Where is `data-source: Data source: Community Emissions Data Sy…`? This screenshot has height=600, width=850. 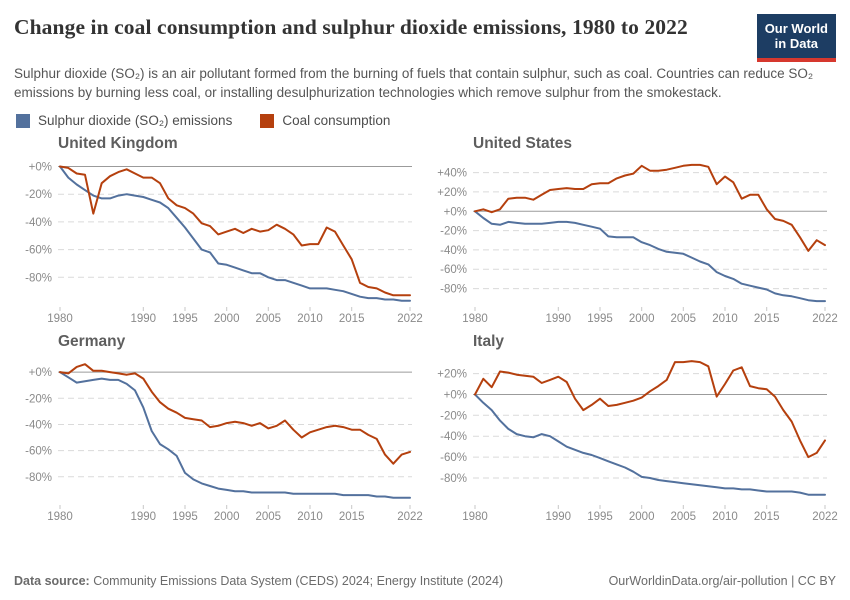 data-source: Data source: Community Emissions Data Sy… is located at coordinates (258, 581).